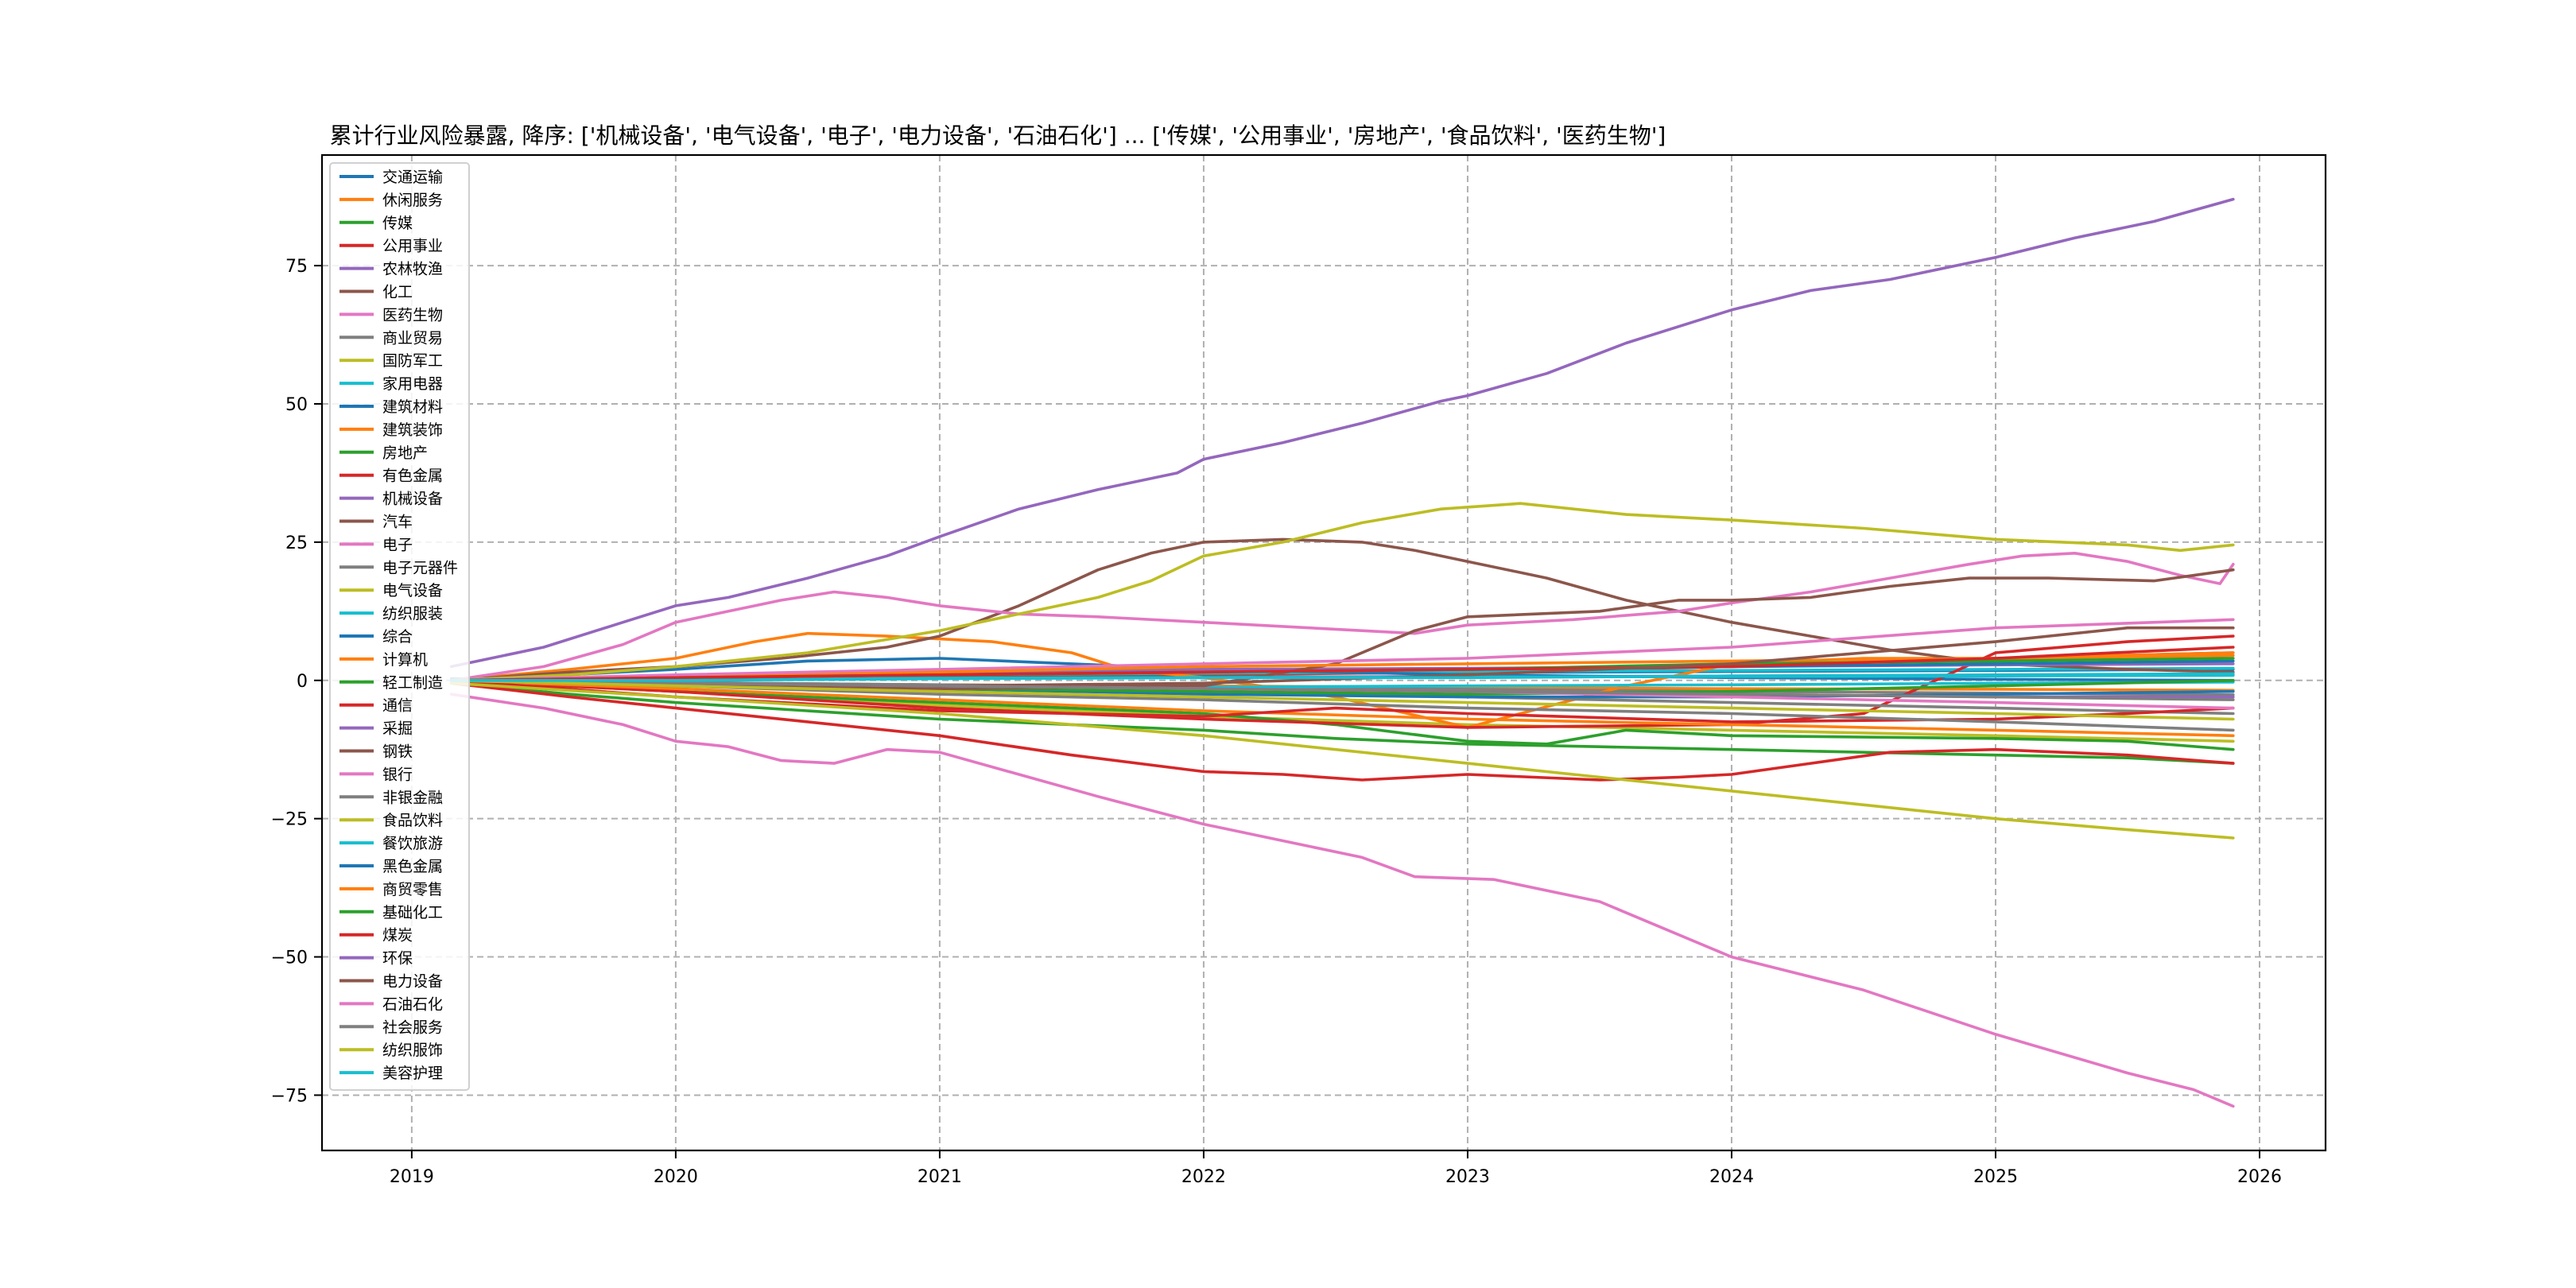  Describe the element at coordinates (397, 544) in the screenshot. I see `legend-label: 电子` at that location.